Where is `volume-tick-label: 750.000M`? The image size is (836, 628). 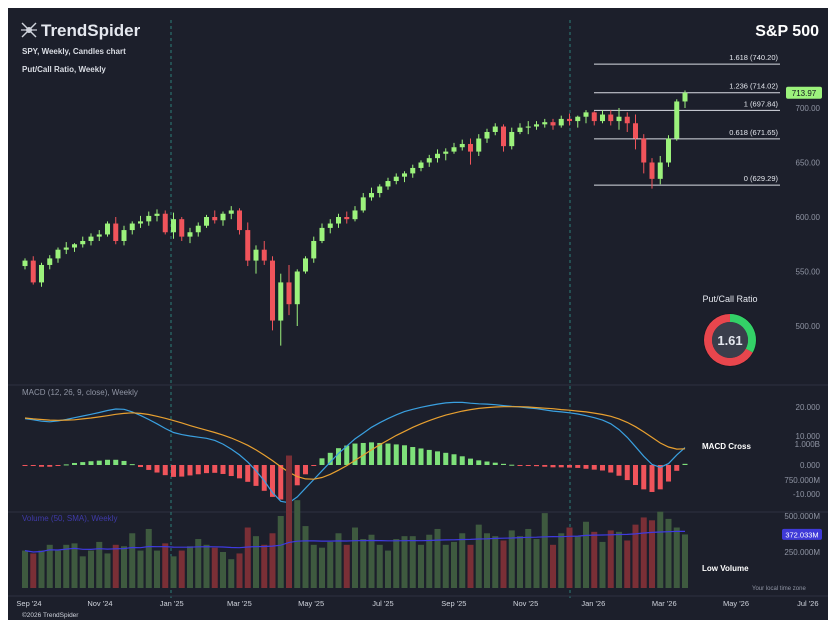 volume-tick-label: 750.000M is located at coordinates (802, 480).